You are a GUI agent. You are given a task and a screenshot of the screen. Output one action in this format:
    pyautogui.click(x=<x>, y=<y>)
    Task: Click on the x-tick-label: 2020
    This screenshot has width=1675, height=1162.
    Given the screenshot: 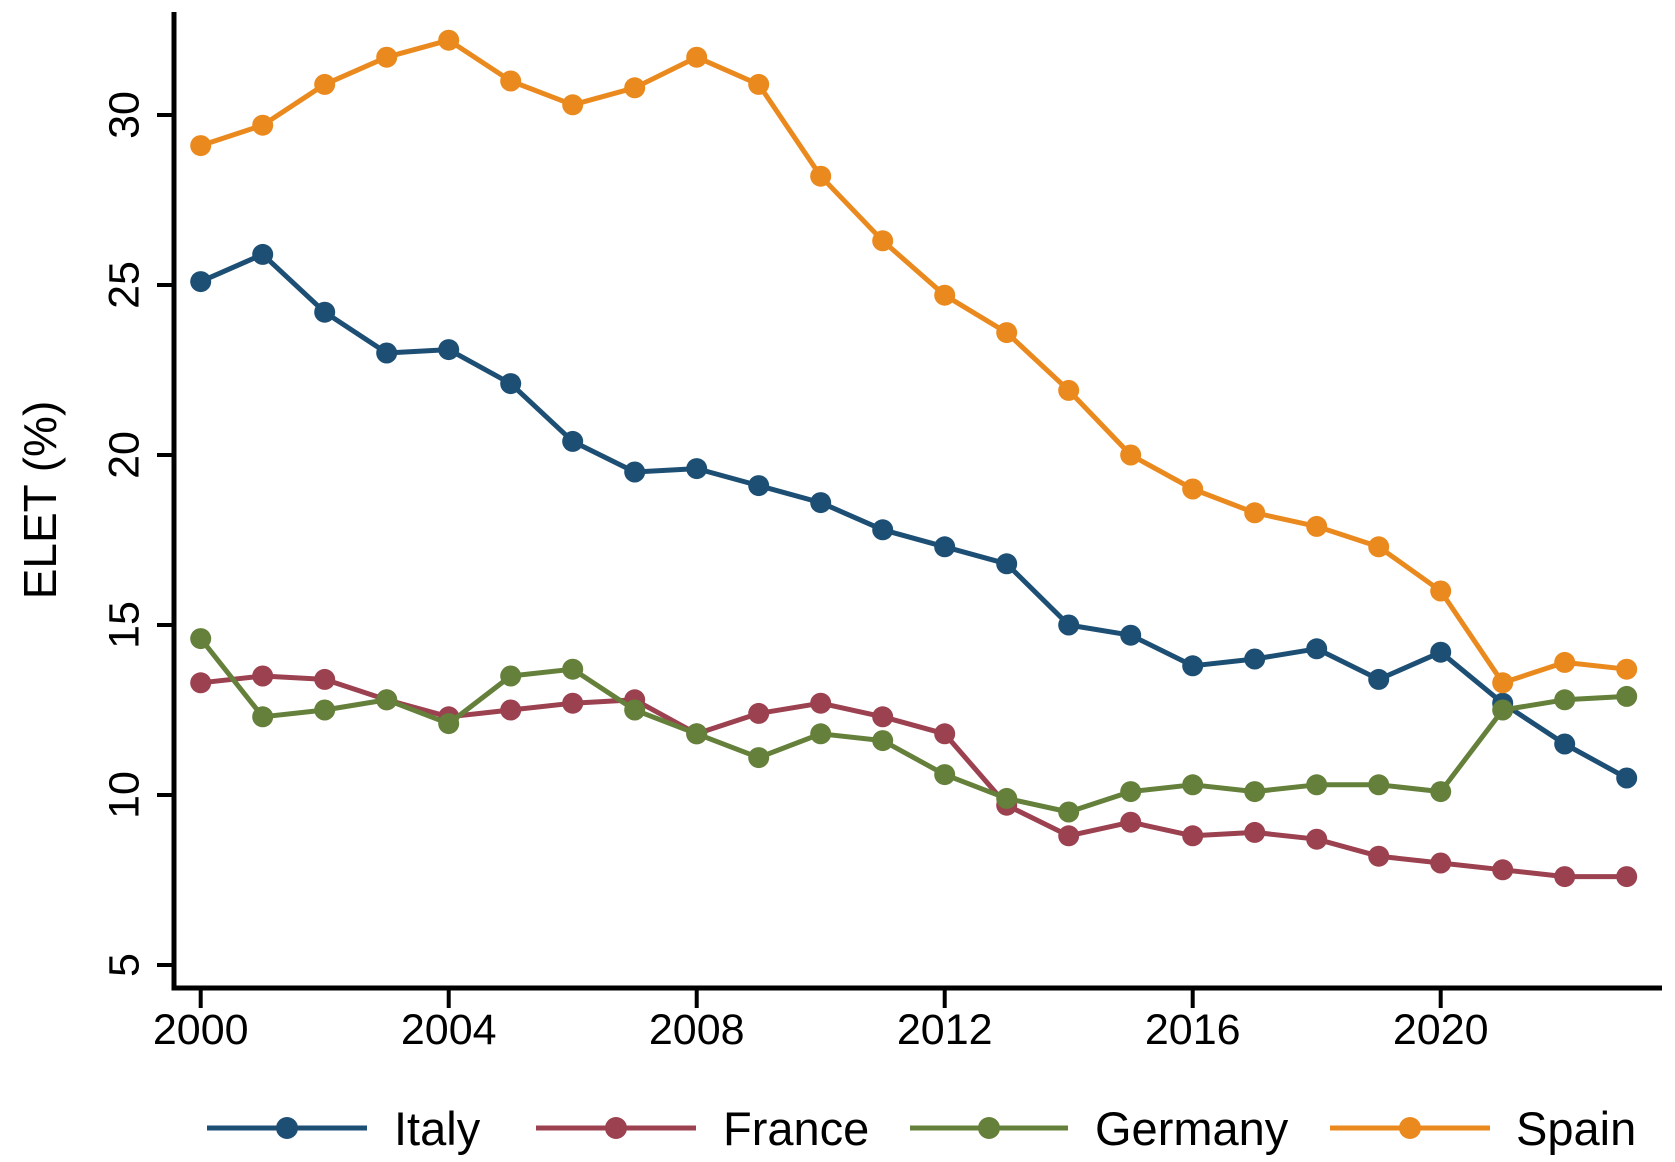 What is the action you would take?
    pyautogui.click(x=1441, y=1030)
    